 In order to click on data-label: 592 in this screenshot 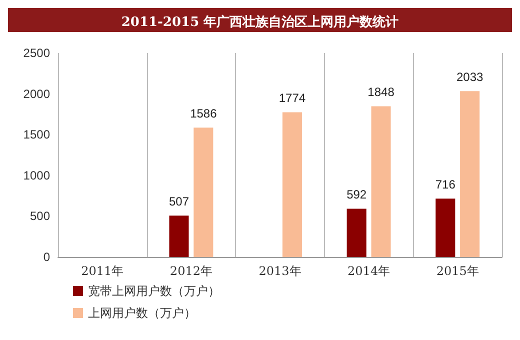, I will do `click(356, 195)`.